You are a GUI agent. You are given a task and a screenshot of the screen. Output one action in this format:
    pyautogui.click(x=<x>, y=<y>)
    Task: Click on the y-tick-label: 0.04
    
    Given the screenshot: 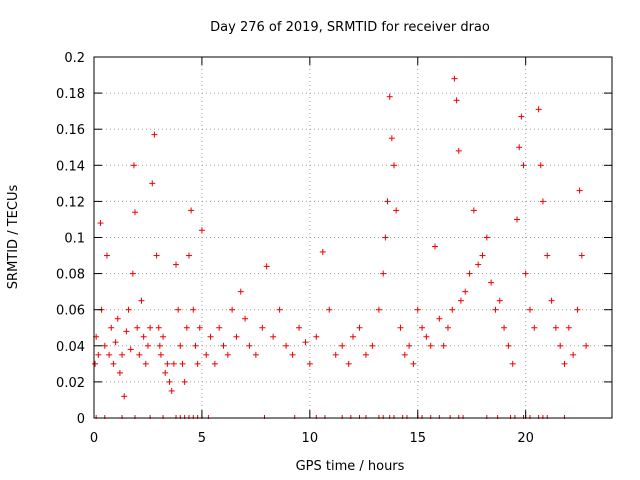 What is the action you would take?
    pyautogui.click(x=70, y=347)
    